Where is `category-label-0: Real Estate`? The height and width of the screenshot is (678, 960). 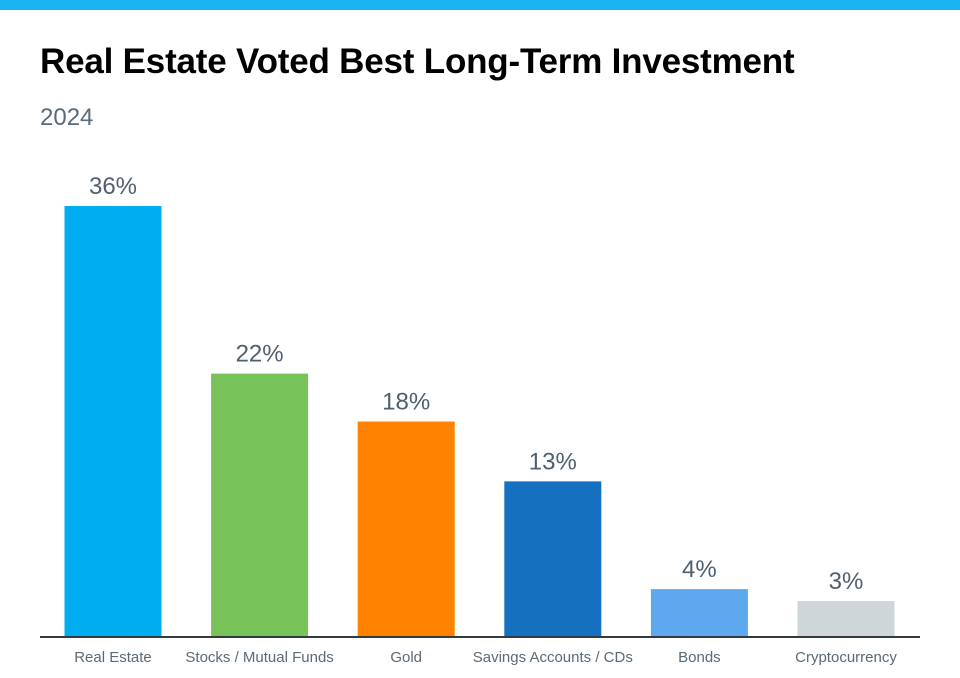
category-label-0: Real Estate is located at coordinates (113, 657).